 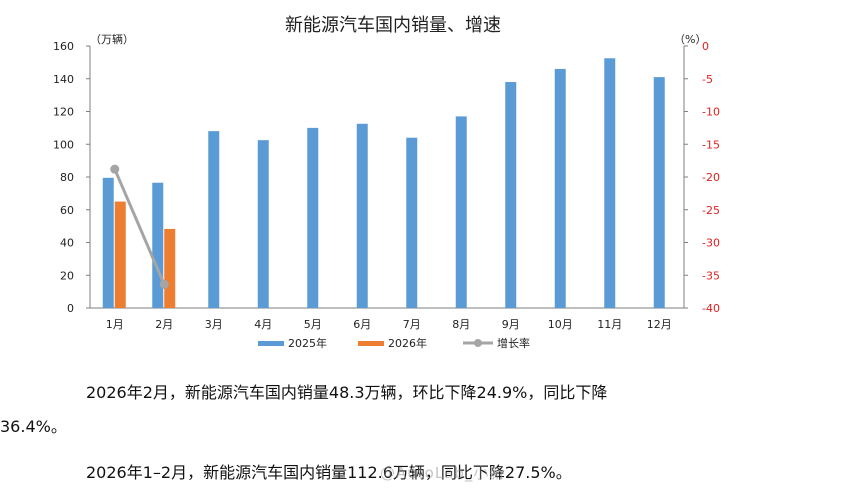 I want to click on legend-label: 2025年, so click(x=307, y=343).